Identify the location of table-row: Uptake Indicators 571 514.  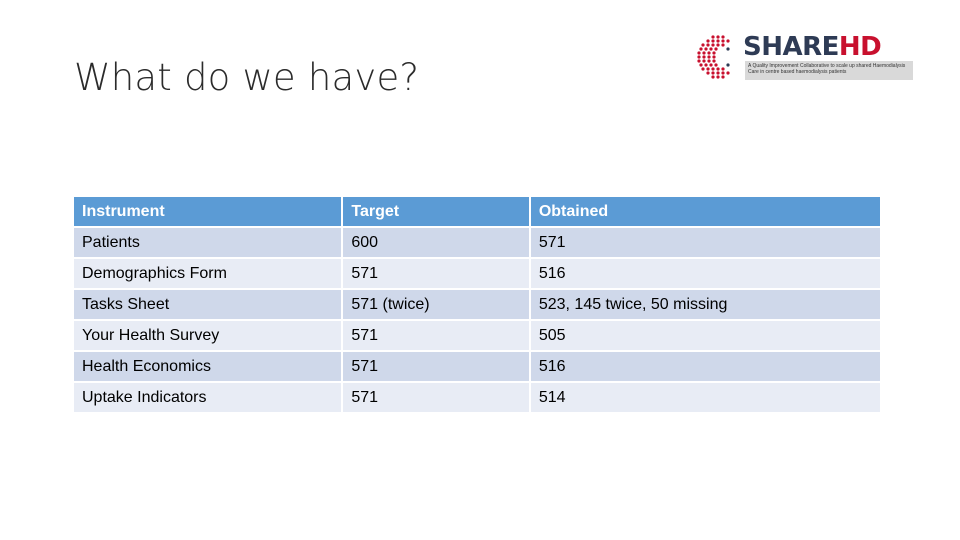
(477, 397).